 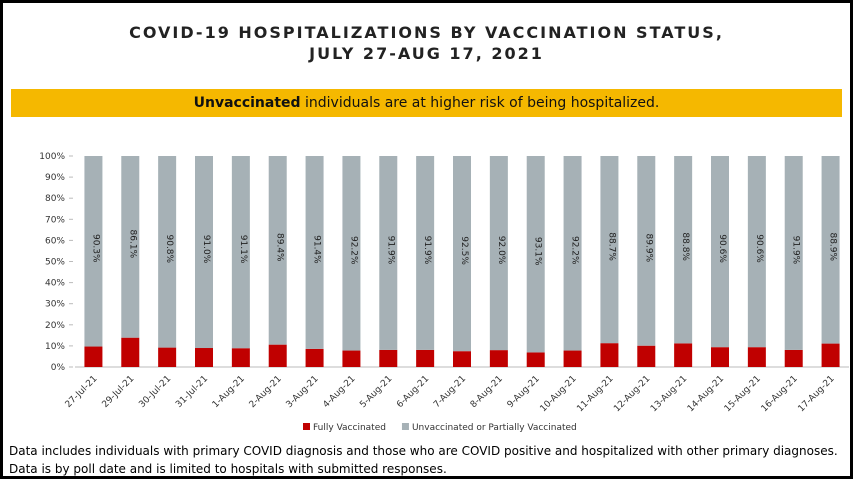 What do you see at coordinates (55, 199) in the screenshot?
I see `y-tick-label: 80%` at bounding box center [55, 199].